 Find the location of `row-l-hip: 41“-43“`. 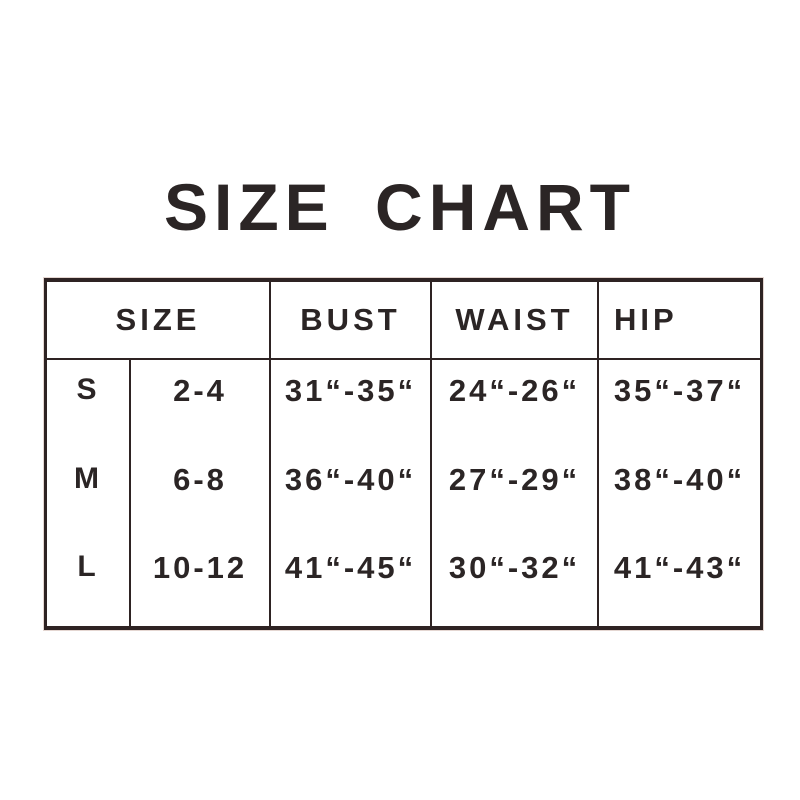

row-l-hip: 41“-43“ is located at coordinates (679, 568).